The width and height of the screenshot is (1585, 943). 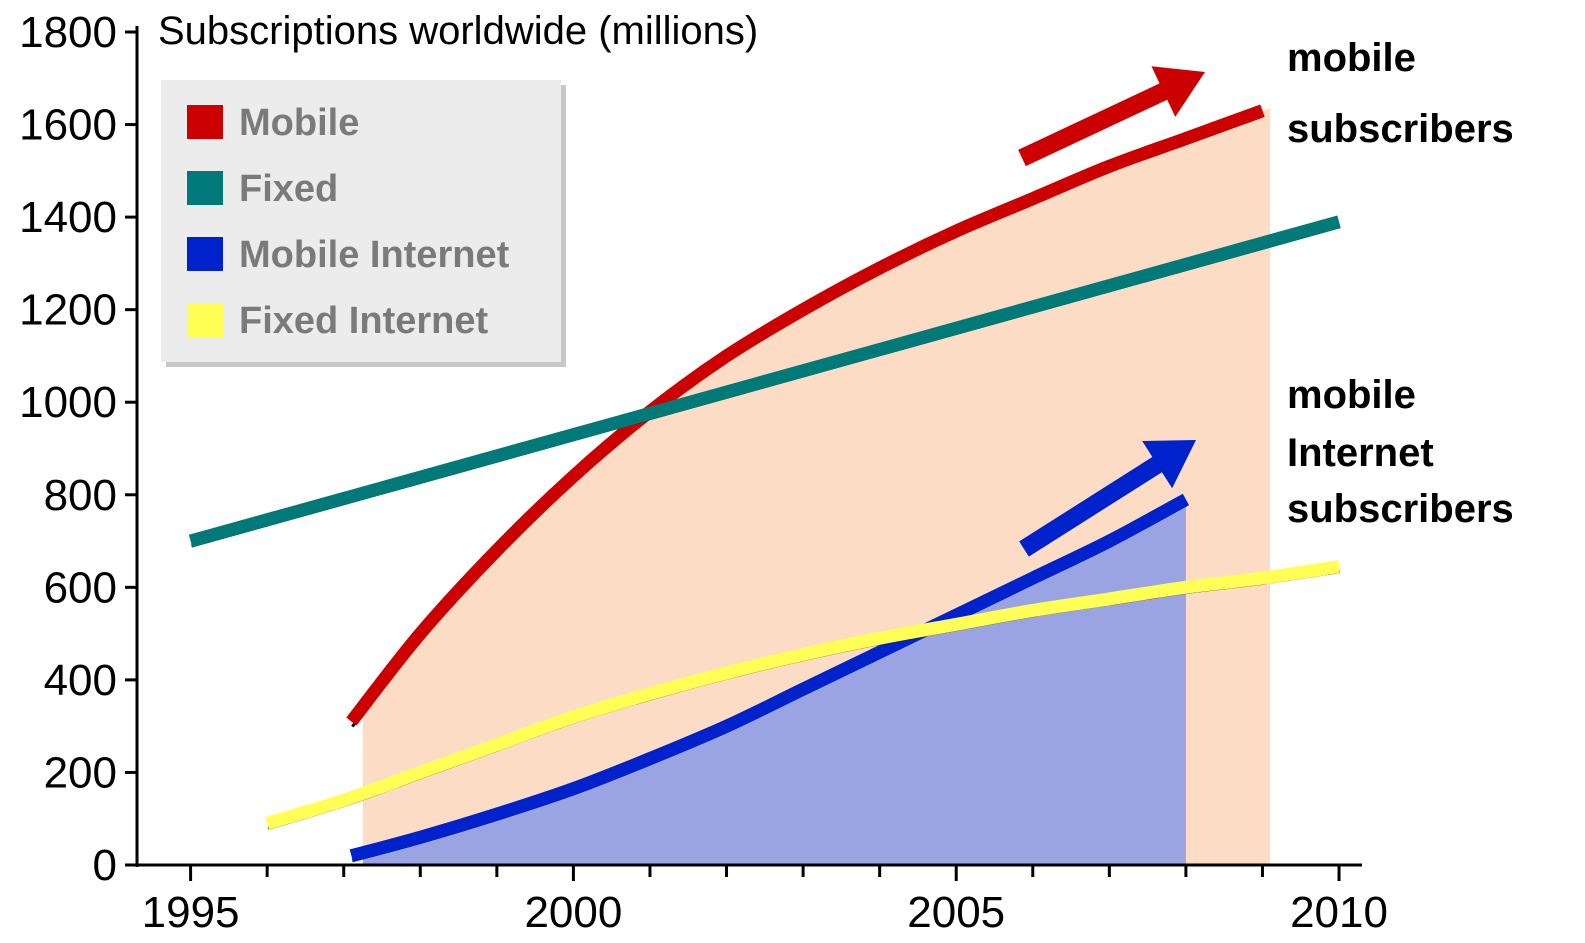 What do you see at coordinates (78, 449) in the screenshot?
I see `y-ticks: 0 200 400 600 800 1000 1200 1400 1600 1800` at bounding box center [78, 449].